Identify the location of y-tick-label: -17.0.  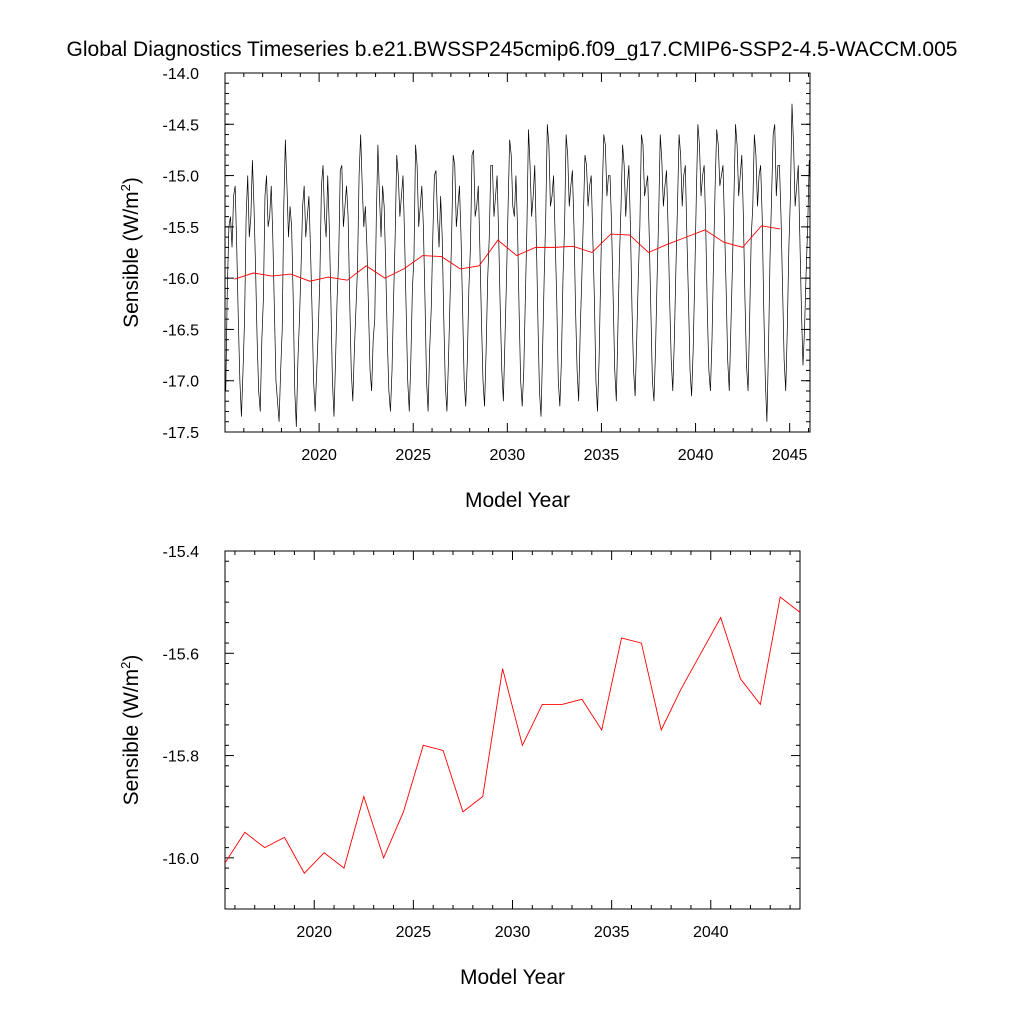
(181, 382).